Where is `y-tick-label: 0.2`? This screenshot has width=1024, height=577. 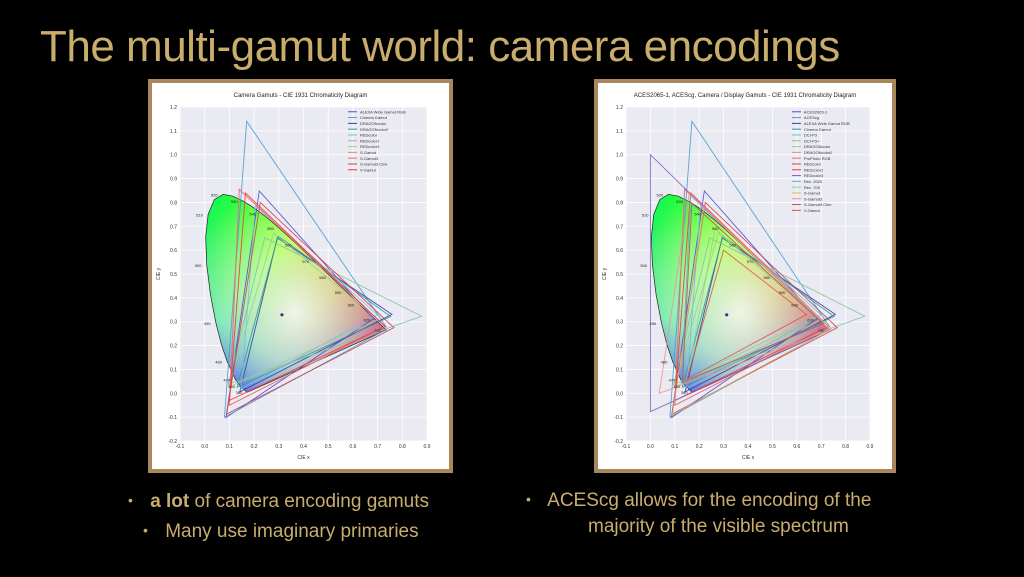 y-tick-label: 0.2 is located at coordinates (173, 347).